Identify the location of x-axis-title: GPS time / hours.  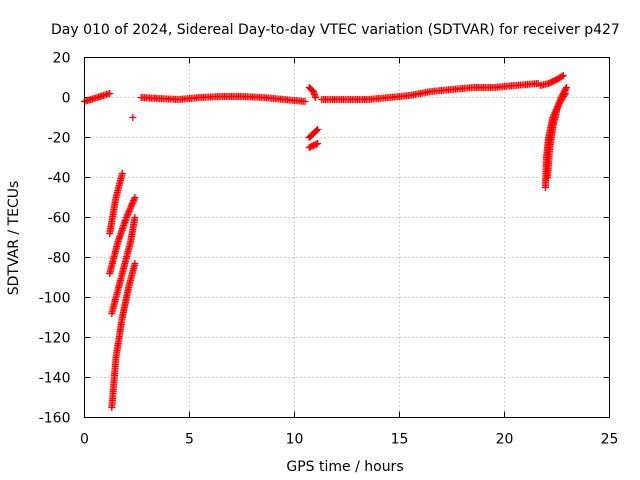
(344, 467).